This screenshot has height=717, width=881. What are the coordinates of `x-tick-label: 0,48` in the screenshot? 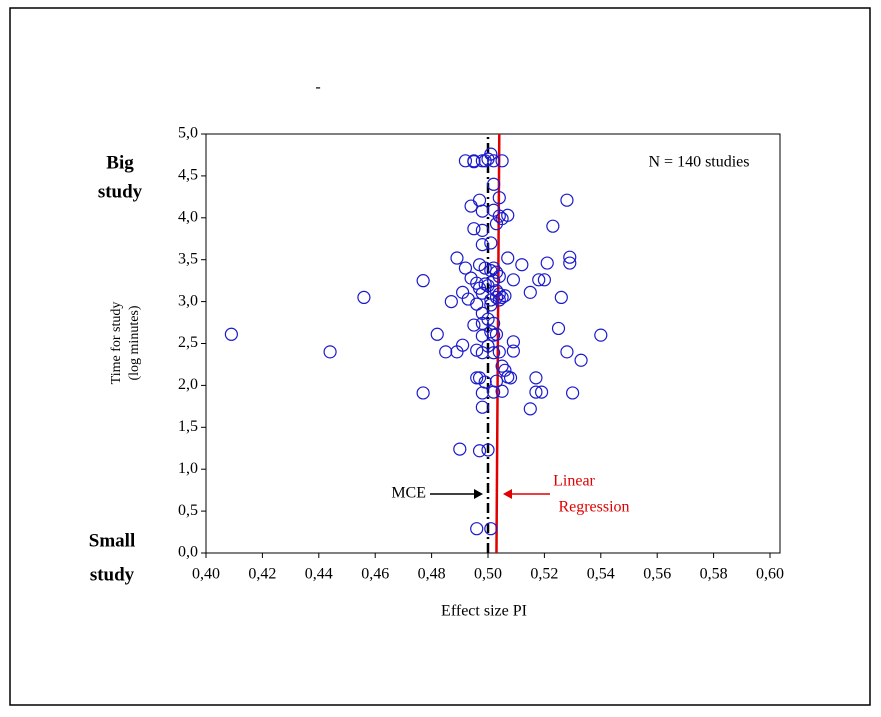 It's located at (432, 574).